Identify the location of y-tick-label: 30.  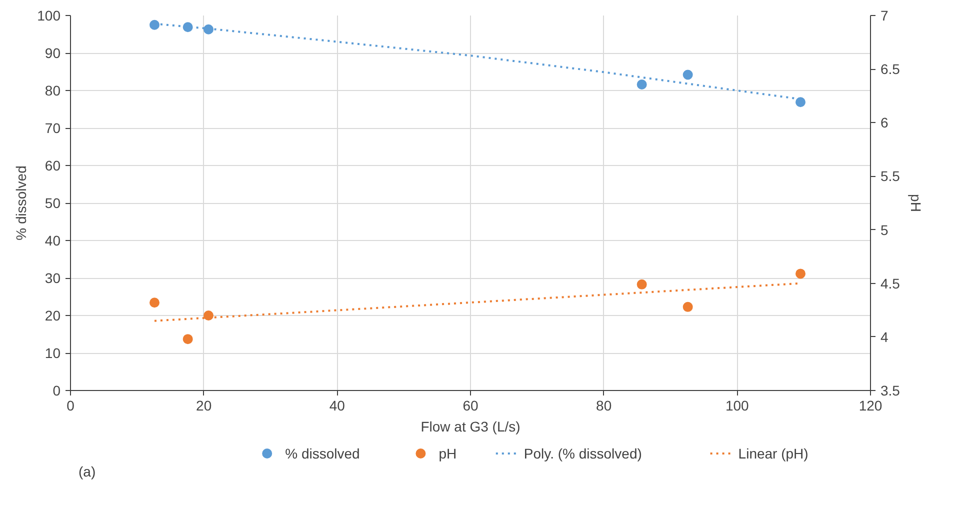
(52, 278).